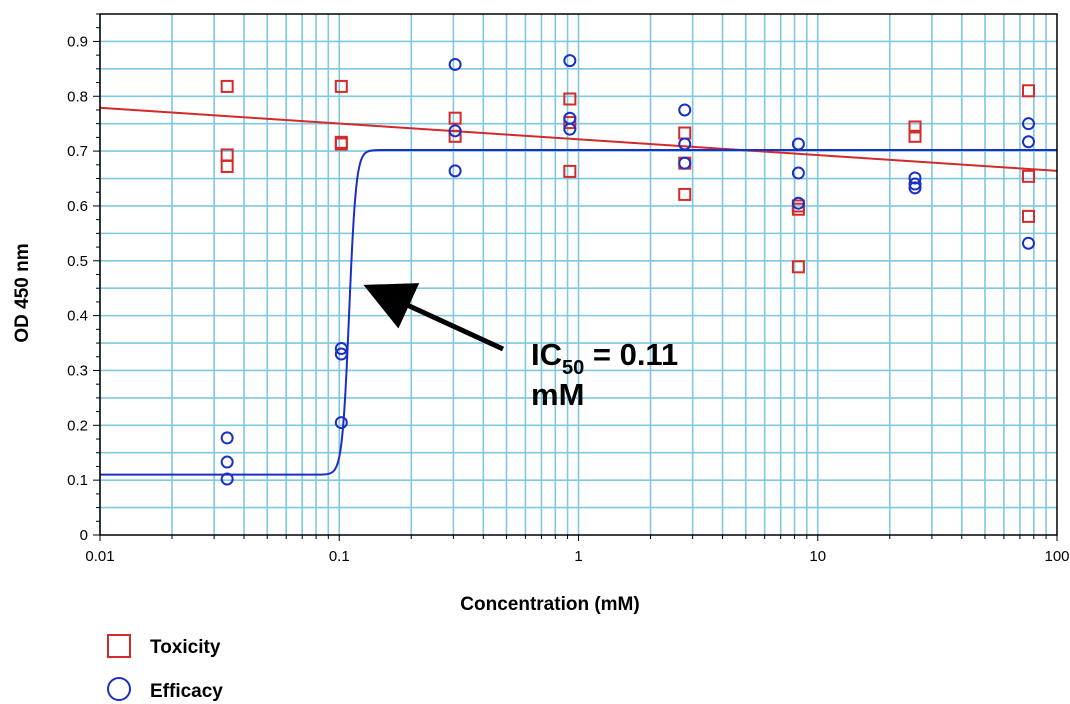 The width and height of the screenshot is (1070, 704). What do you see at coordinates (165, 668) in the screenshot?
I see `legend: Toxicity Efficacy` at bounding box center [165, 668].